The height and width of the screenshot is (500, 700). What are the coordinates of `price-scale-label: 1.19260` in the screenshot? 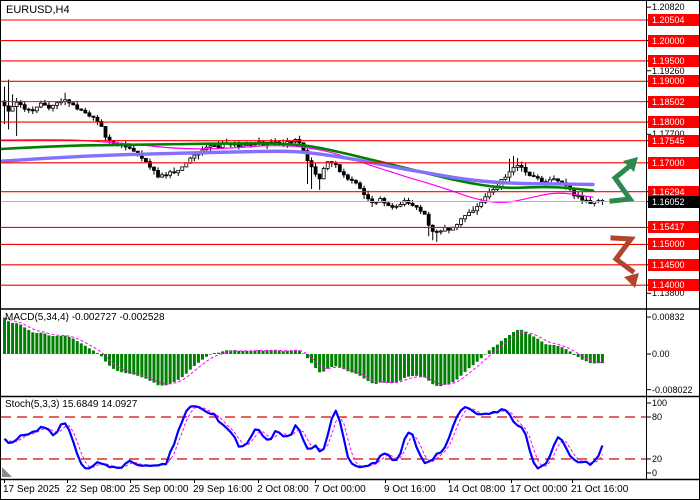 It's located at (668, 70).